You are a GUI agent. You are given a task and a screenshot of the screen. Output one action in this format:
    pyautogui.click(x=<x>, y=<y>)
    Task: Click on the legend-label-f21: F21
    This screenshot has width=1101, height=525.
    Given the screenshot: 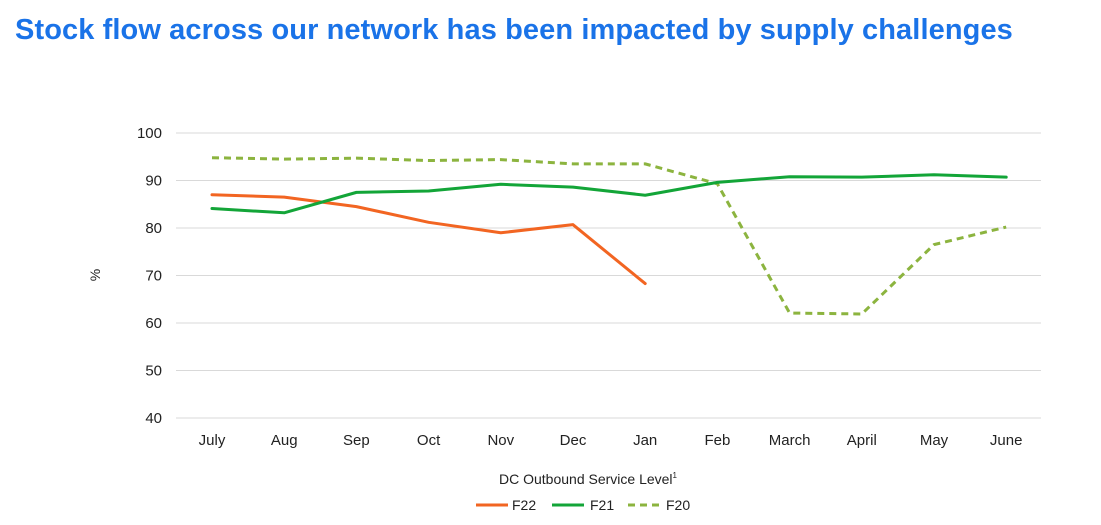 What is the action you would take?
    pyautogui.click(x=602, y=505)
    